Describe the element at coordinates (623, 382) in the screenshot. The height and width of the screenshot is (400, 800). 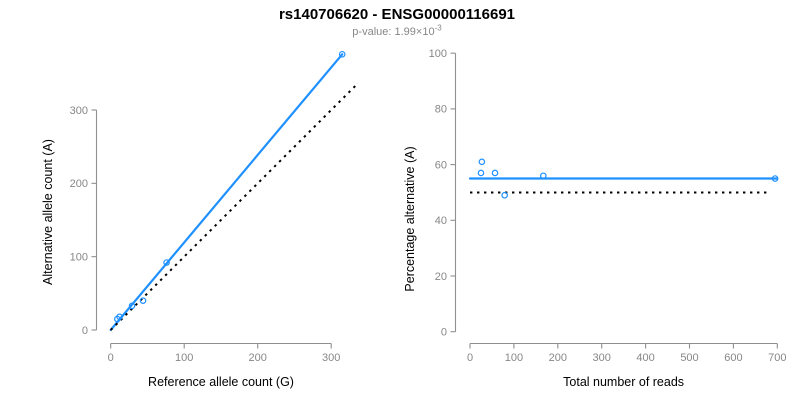
I see `x-axis-title: Total number of reads` at that location.